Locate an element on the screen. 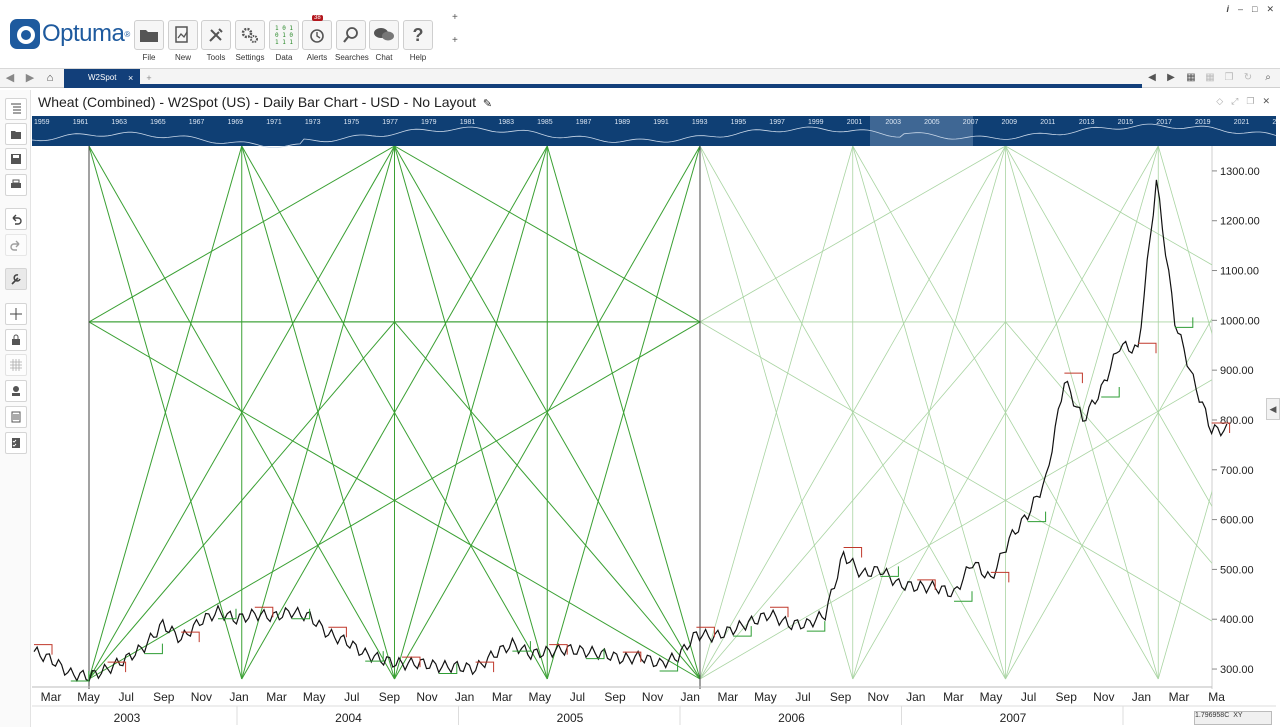  overview-year-label: 1967 is located at coordinates (197, 122).